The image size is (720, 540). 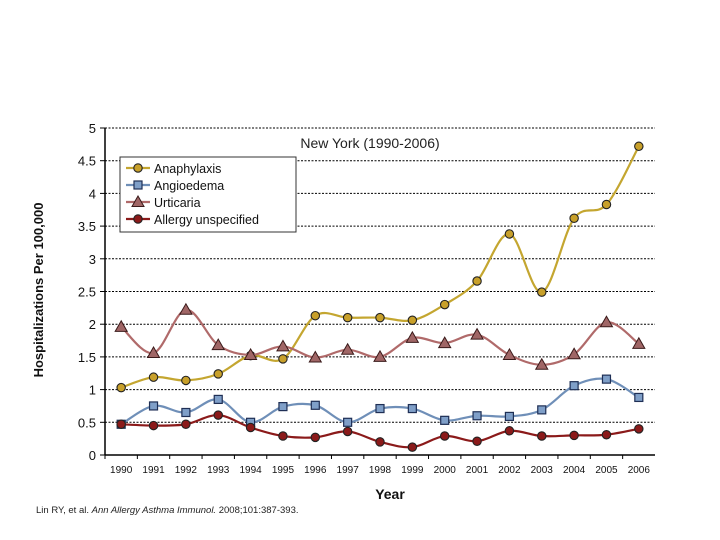 I want to click on citation-journal: Ann Allergy Asthma Immunol., so click(x=154, y=510).